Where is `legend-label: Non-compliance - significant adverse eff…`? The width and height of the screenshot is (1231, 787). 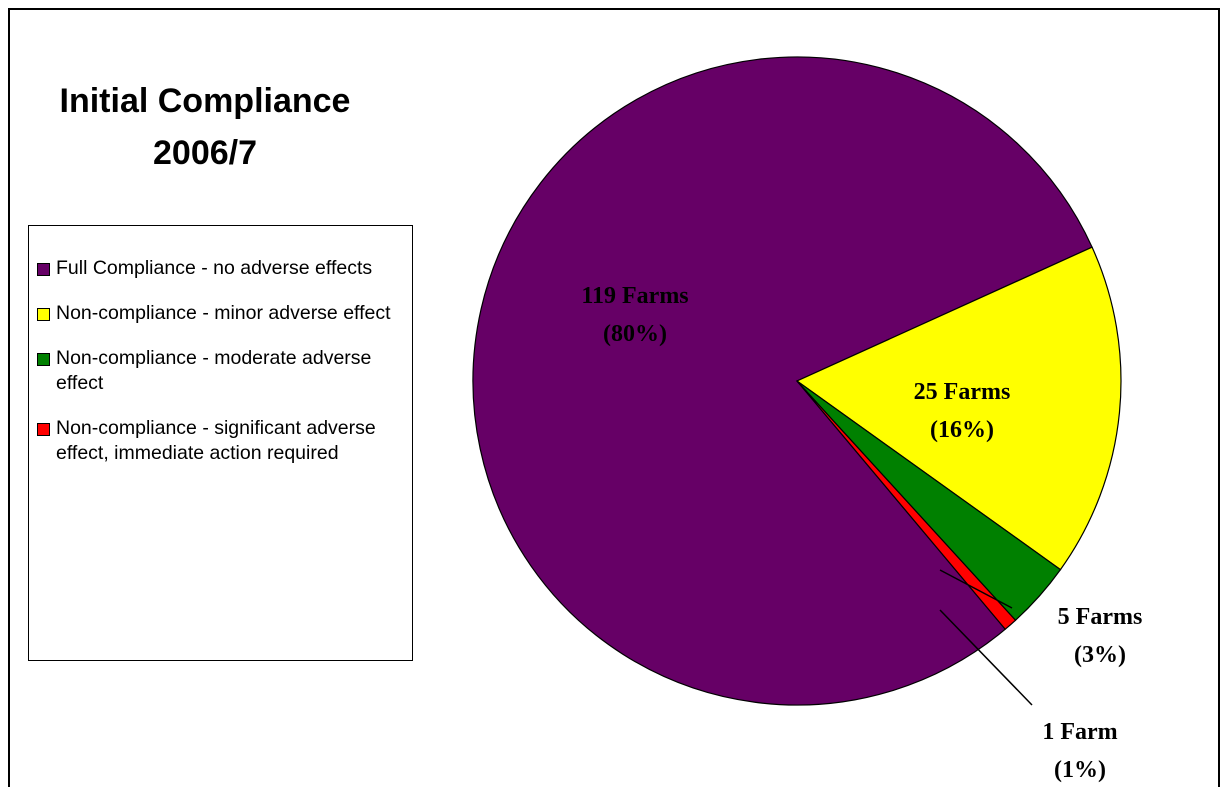
legend-label: Non-compliance - significant adverse eff… is located at coordinates (216, 440).